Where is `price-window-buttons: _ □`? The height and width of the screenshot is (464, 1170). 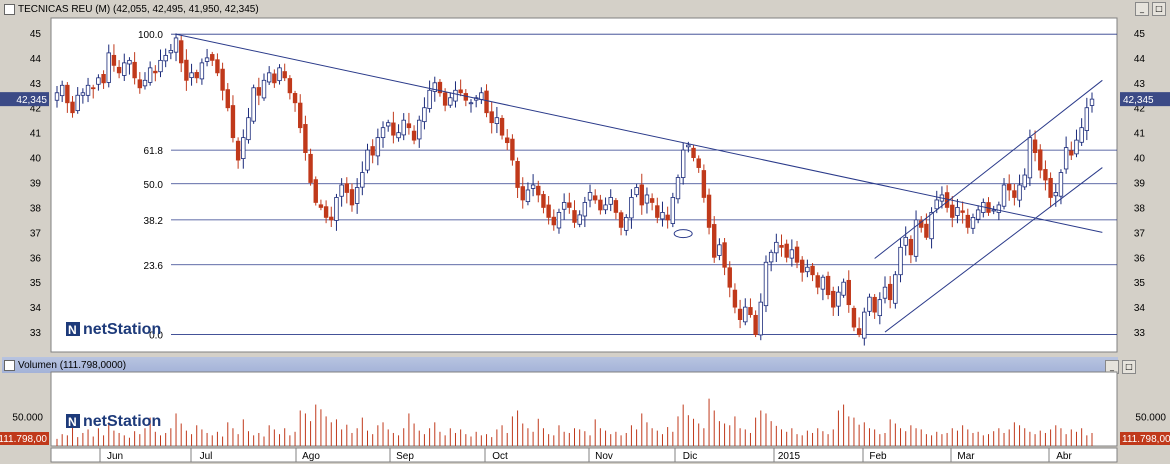 price-window-buttons: _ □ is located at coordinates (1150, 9).